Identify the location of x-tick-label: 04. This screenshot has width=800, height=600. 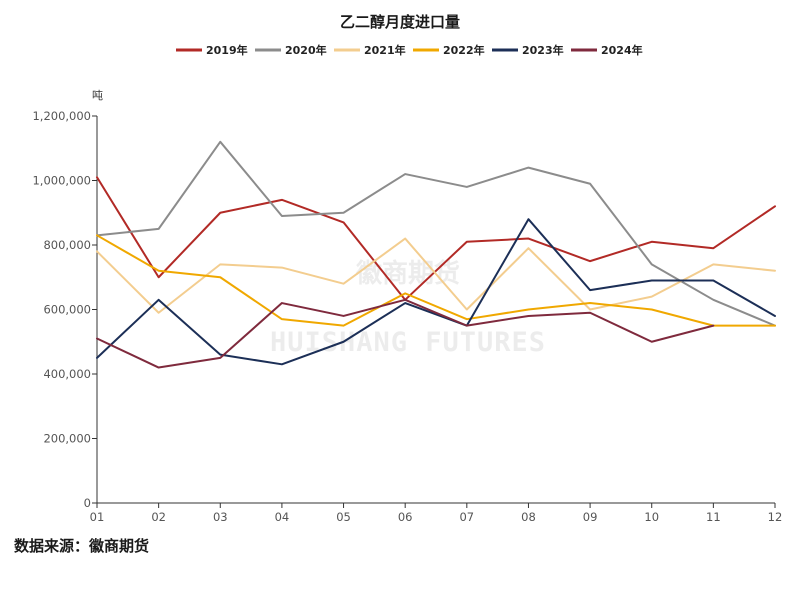
(282, 517).